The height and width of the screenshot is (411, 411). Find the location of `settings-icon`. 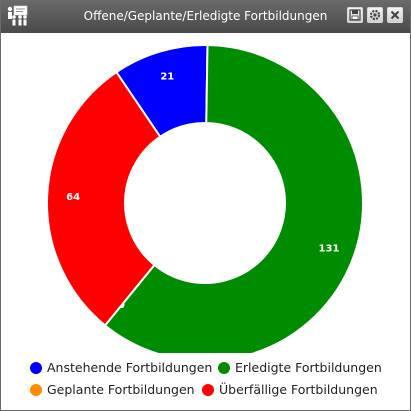

settings-icon is located at coordinates (375, 15).